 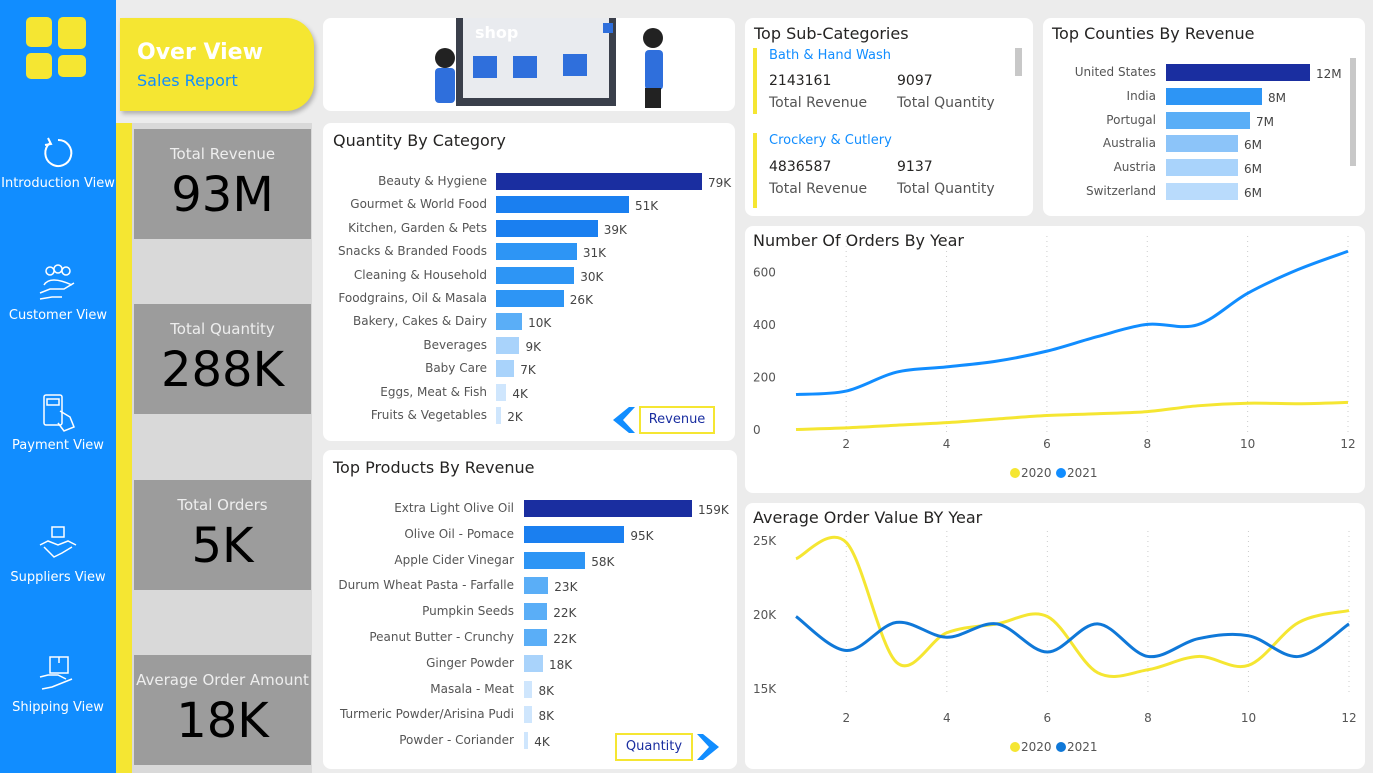 I want to click on chart-title: Top Counties By Revenue, so click(x=1153, y=33).